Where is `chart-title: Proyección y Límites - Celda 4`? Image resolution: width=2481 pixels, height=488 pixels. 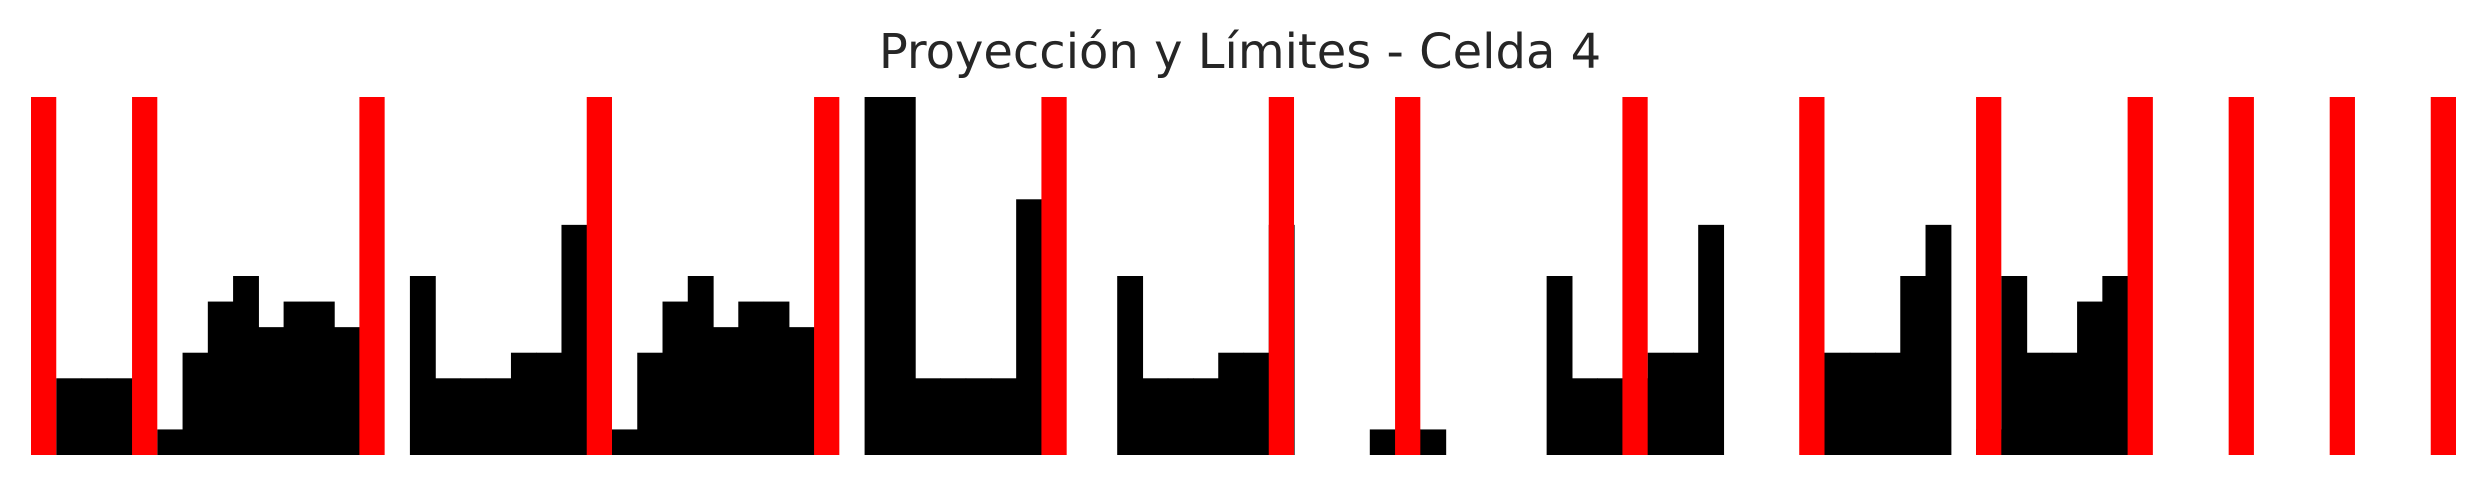
chart-title: Proyección y Límites - Celda 4 is located at coordinates (1240, 52).